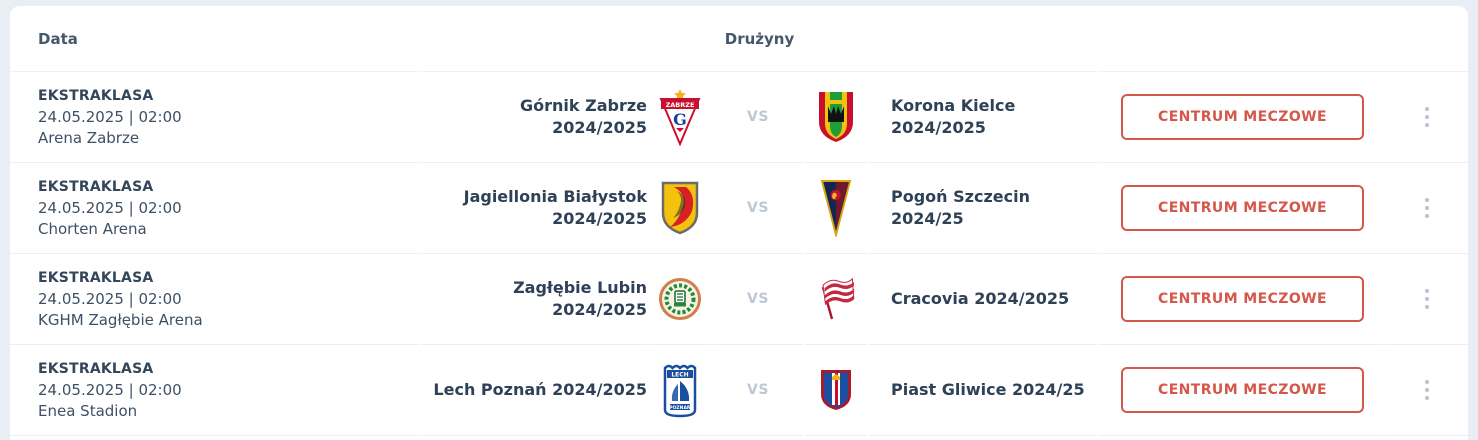 The height and width of the screenshot is (440, 1478). I want to click on home-team-logo-cell: LECH POZNAŃ, so click(680, 390).